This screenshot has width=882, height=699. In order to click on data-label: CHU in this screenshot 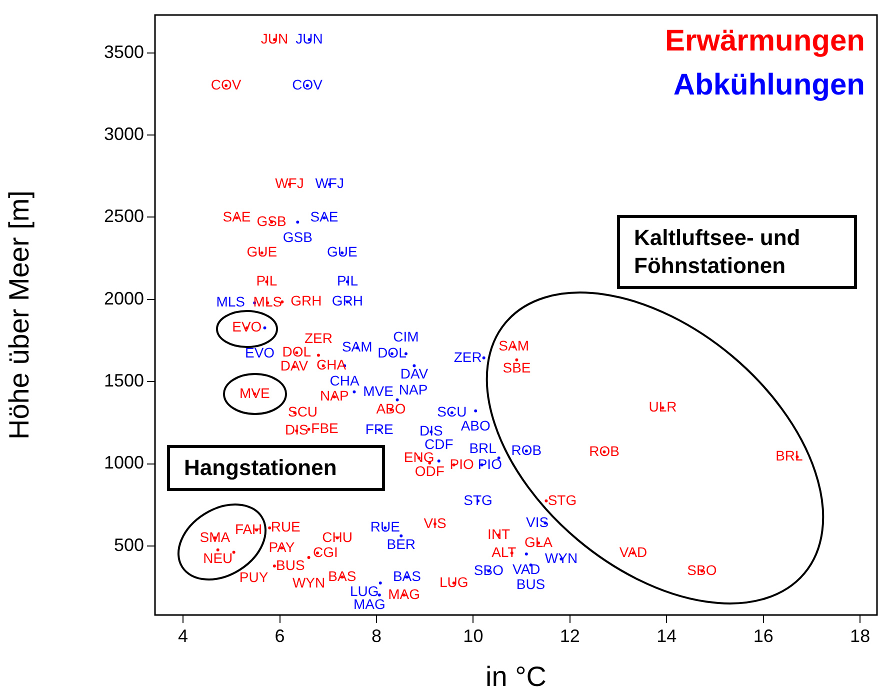, I will do `click(337, 536)`.